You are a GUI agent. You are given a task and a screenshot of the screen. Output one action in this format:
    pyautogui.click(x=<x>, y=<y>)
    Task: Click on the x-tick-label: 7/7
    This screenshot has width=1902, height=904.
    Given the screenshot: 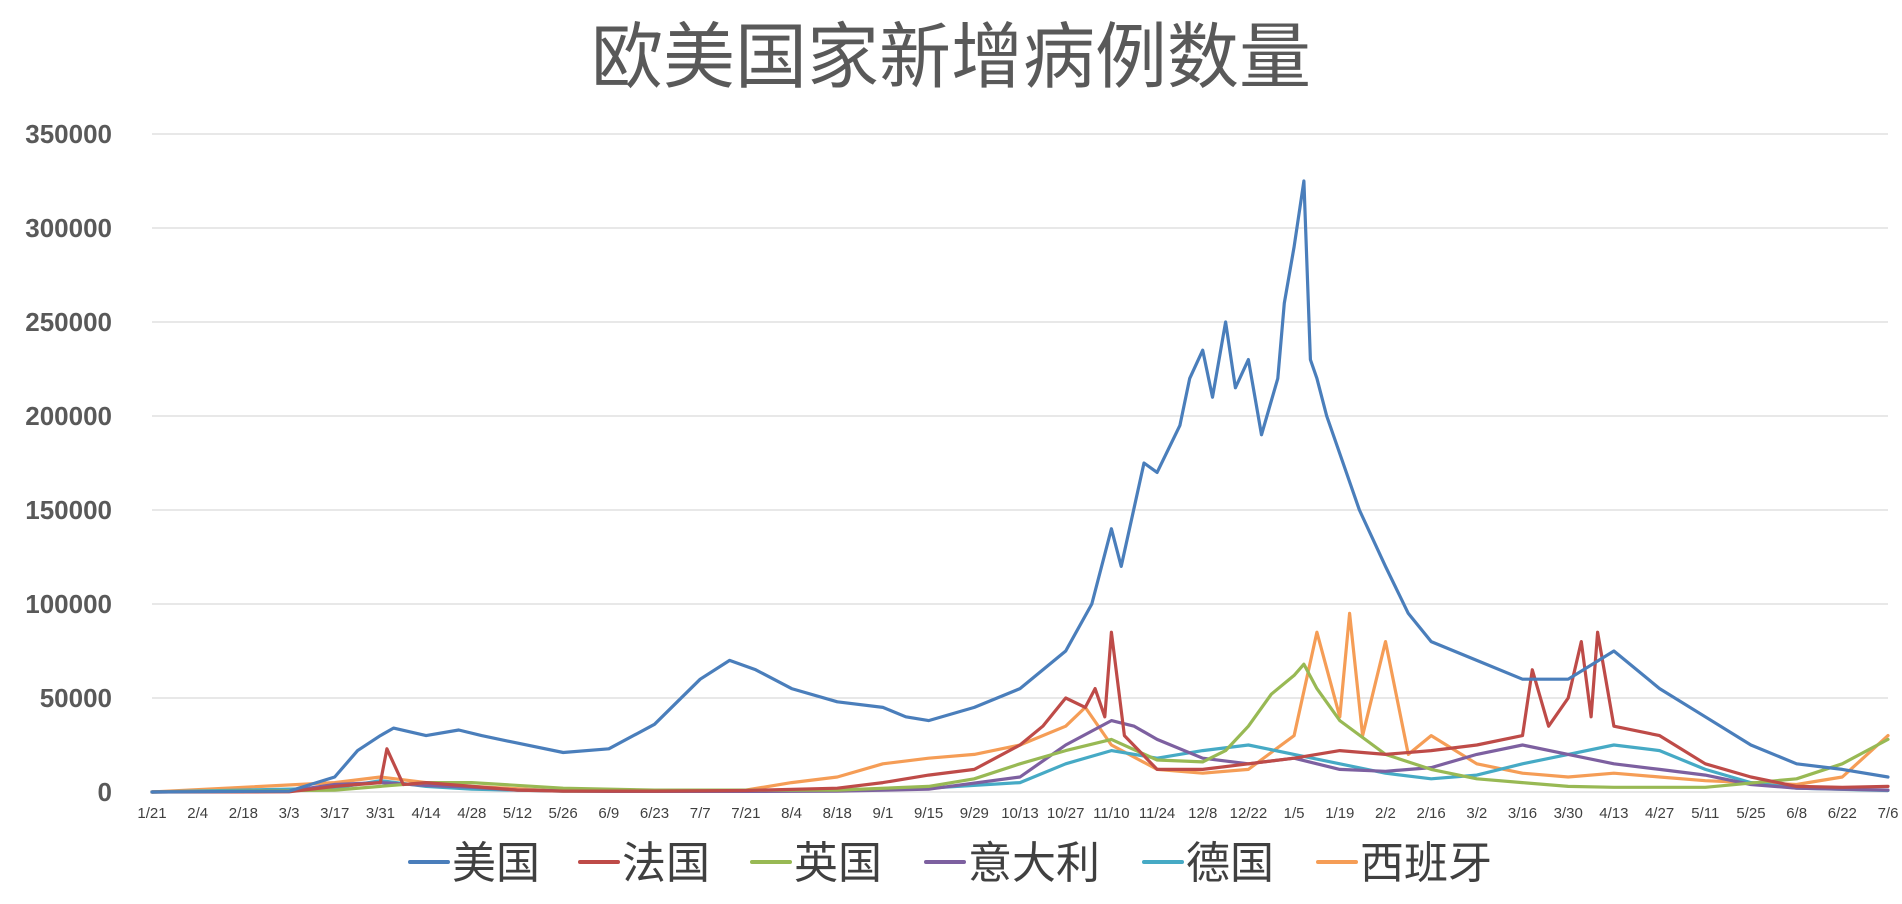 What is the action you would take?
    pyautogui.click(x=700, y=813)
    